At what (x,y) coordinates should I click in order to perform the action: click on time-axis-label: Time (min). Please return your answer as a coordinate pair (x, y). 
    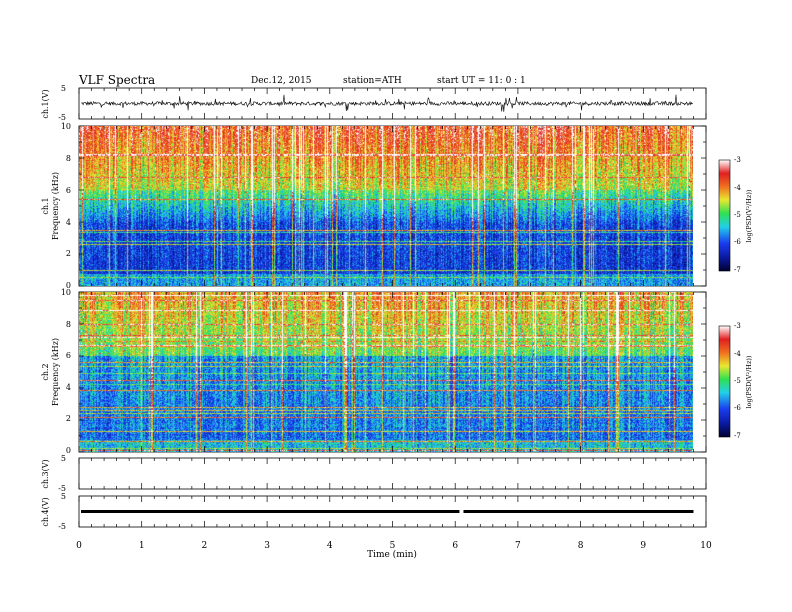
    Looking at the image, I should click on (392, 554).